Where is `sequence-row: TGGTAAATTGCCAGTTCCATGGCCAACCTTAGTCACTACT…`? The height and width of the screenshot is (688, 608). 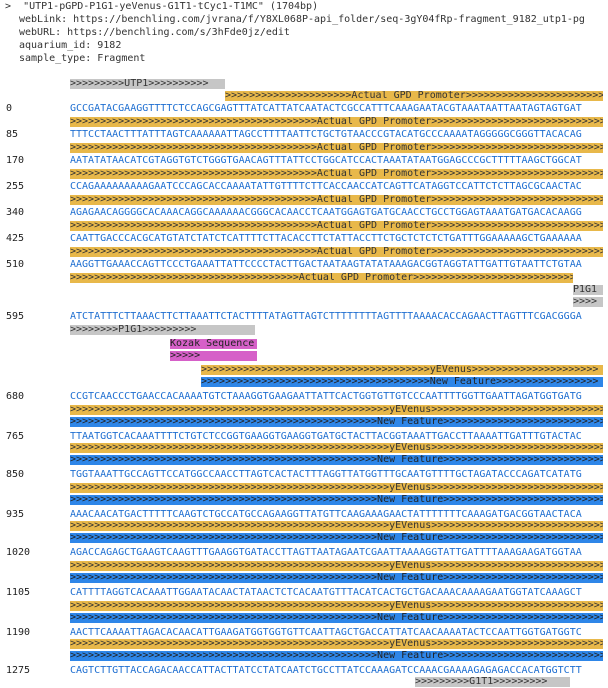
sequence-row: TGGTAAATTGCCAGTTCCATGGCCAACCTTAGTCACTACT… is located at coordinates (326, 474).